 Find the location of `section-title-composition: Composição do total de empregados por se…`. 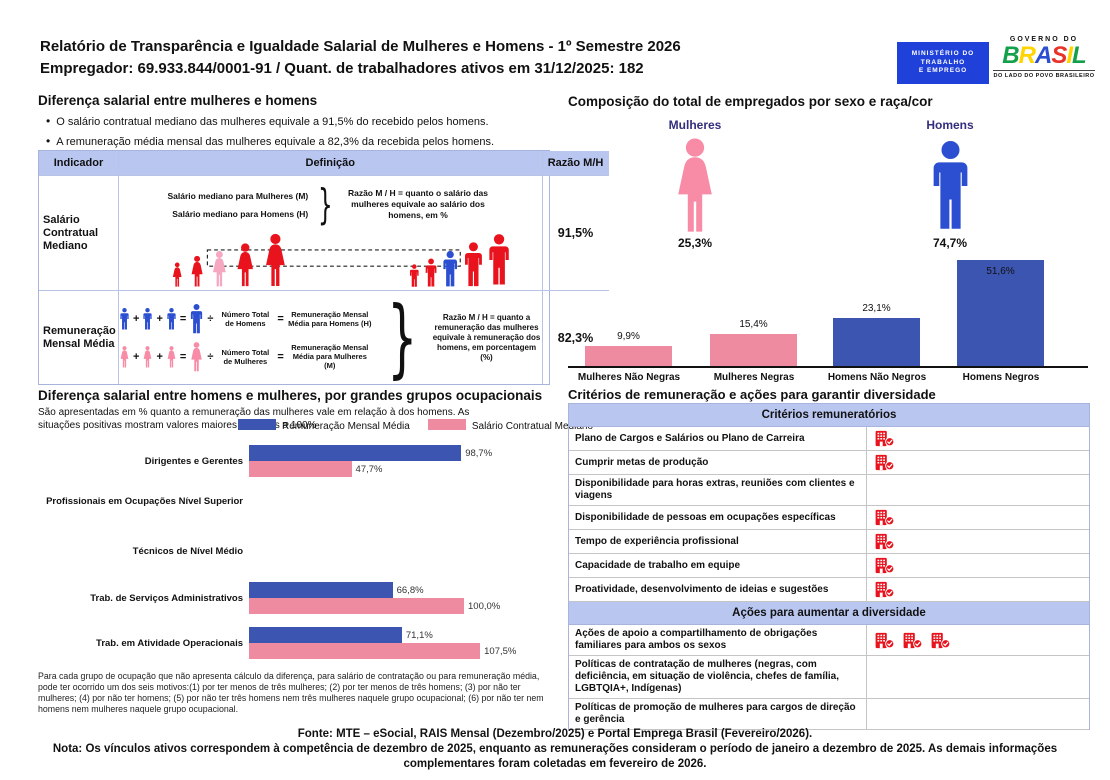

section-title-composition: Composição do total de empregados por se… is located at coordinates (750, 101).